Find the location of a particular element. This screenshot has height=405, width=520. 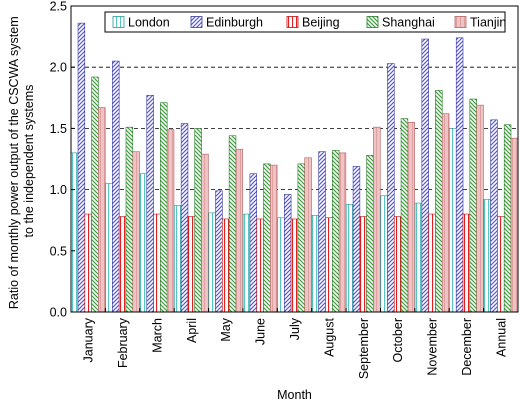

bar-shanghai-october is located at coordinates (404, 215).